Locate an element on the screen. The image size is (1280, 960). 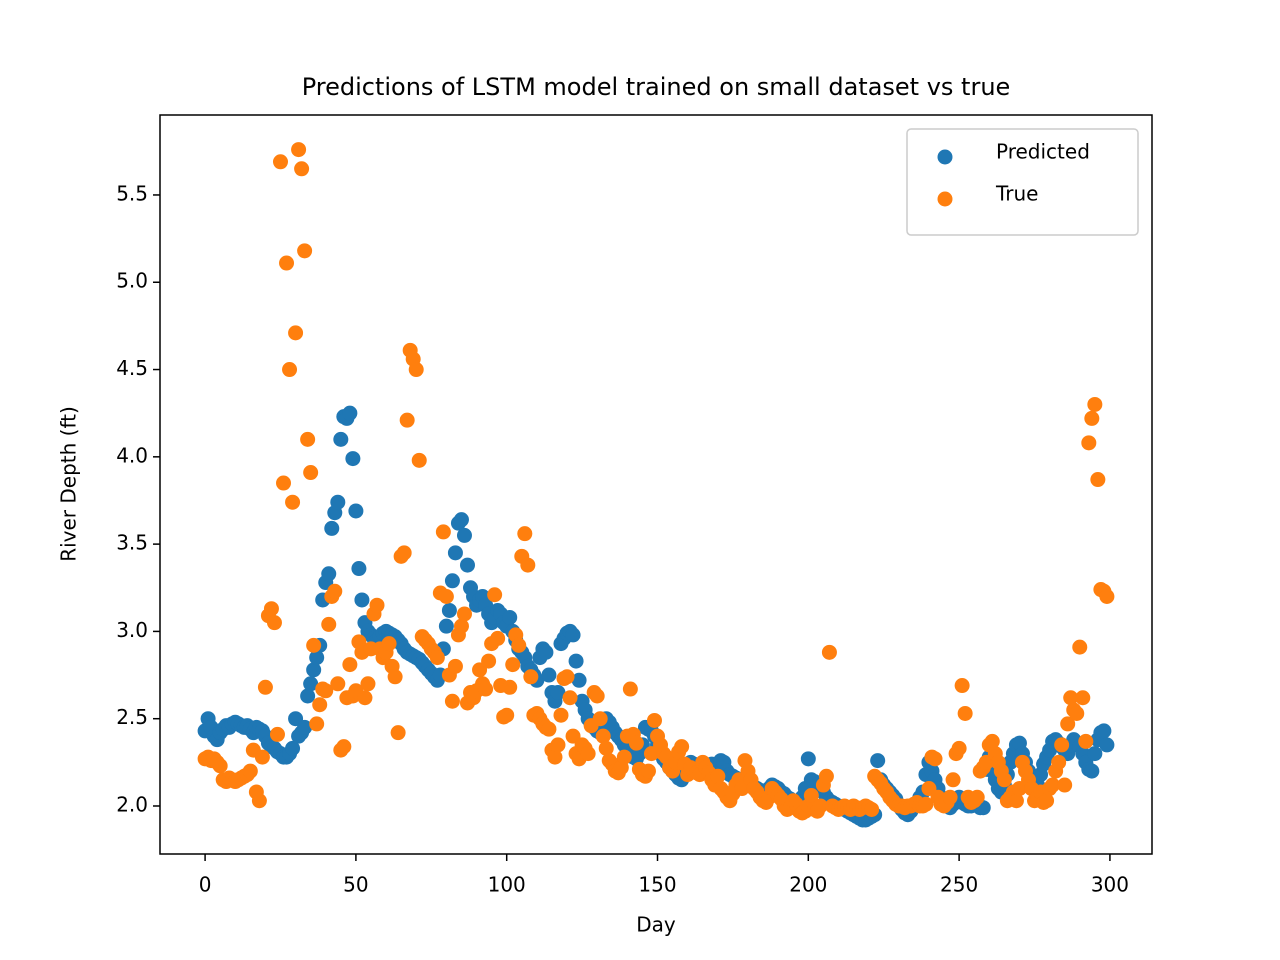
y-tick-label: 5.0 is located at coordinates (132, 281).